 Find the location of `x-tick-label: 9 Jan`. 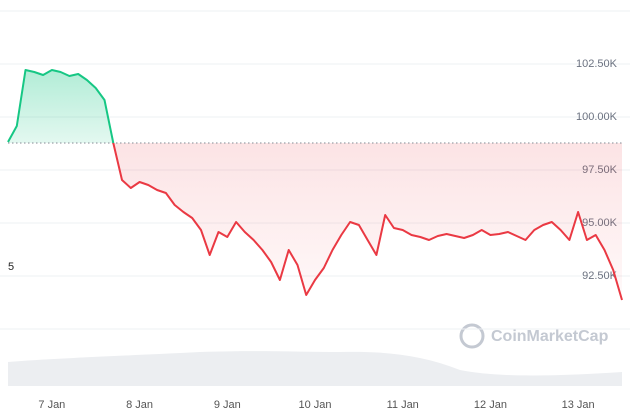

x-tick-label: 9 Jan is located at coordinates (227, 405).